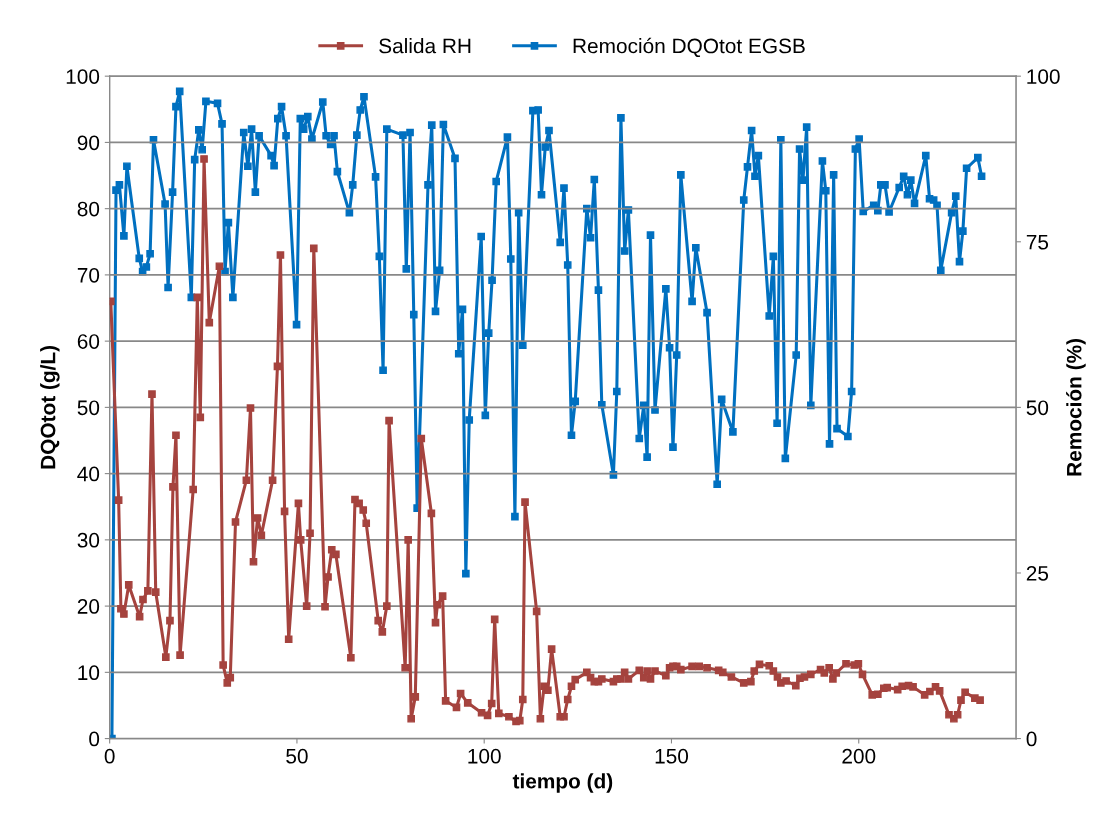 The width and height of the screenshot is (1119, 828). I want to click on y-axis-title: DQOtot (g/L), so click(50, 407).